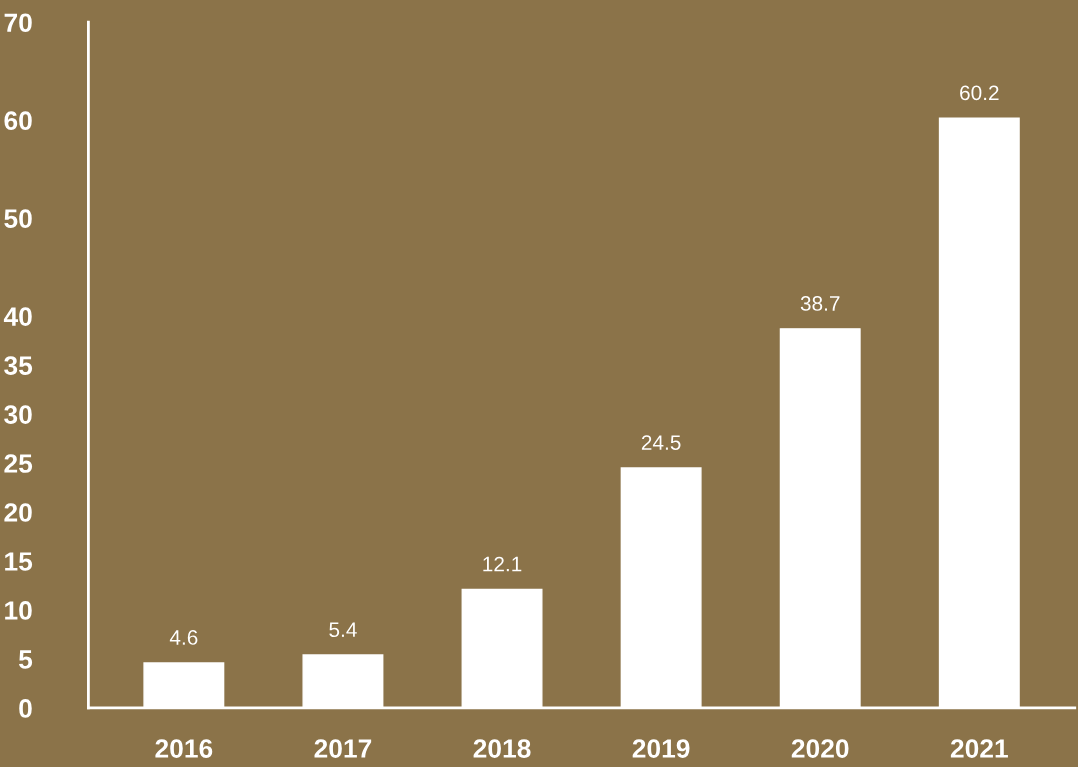 The height and width of the screenshot is (767, 1078). Describe the element at coordinates (19, 561) in the screenshot. I see `y-tick-label: 15` at that location.